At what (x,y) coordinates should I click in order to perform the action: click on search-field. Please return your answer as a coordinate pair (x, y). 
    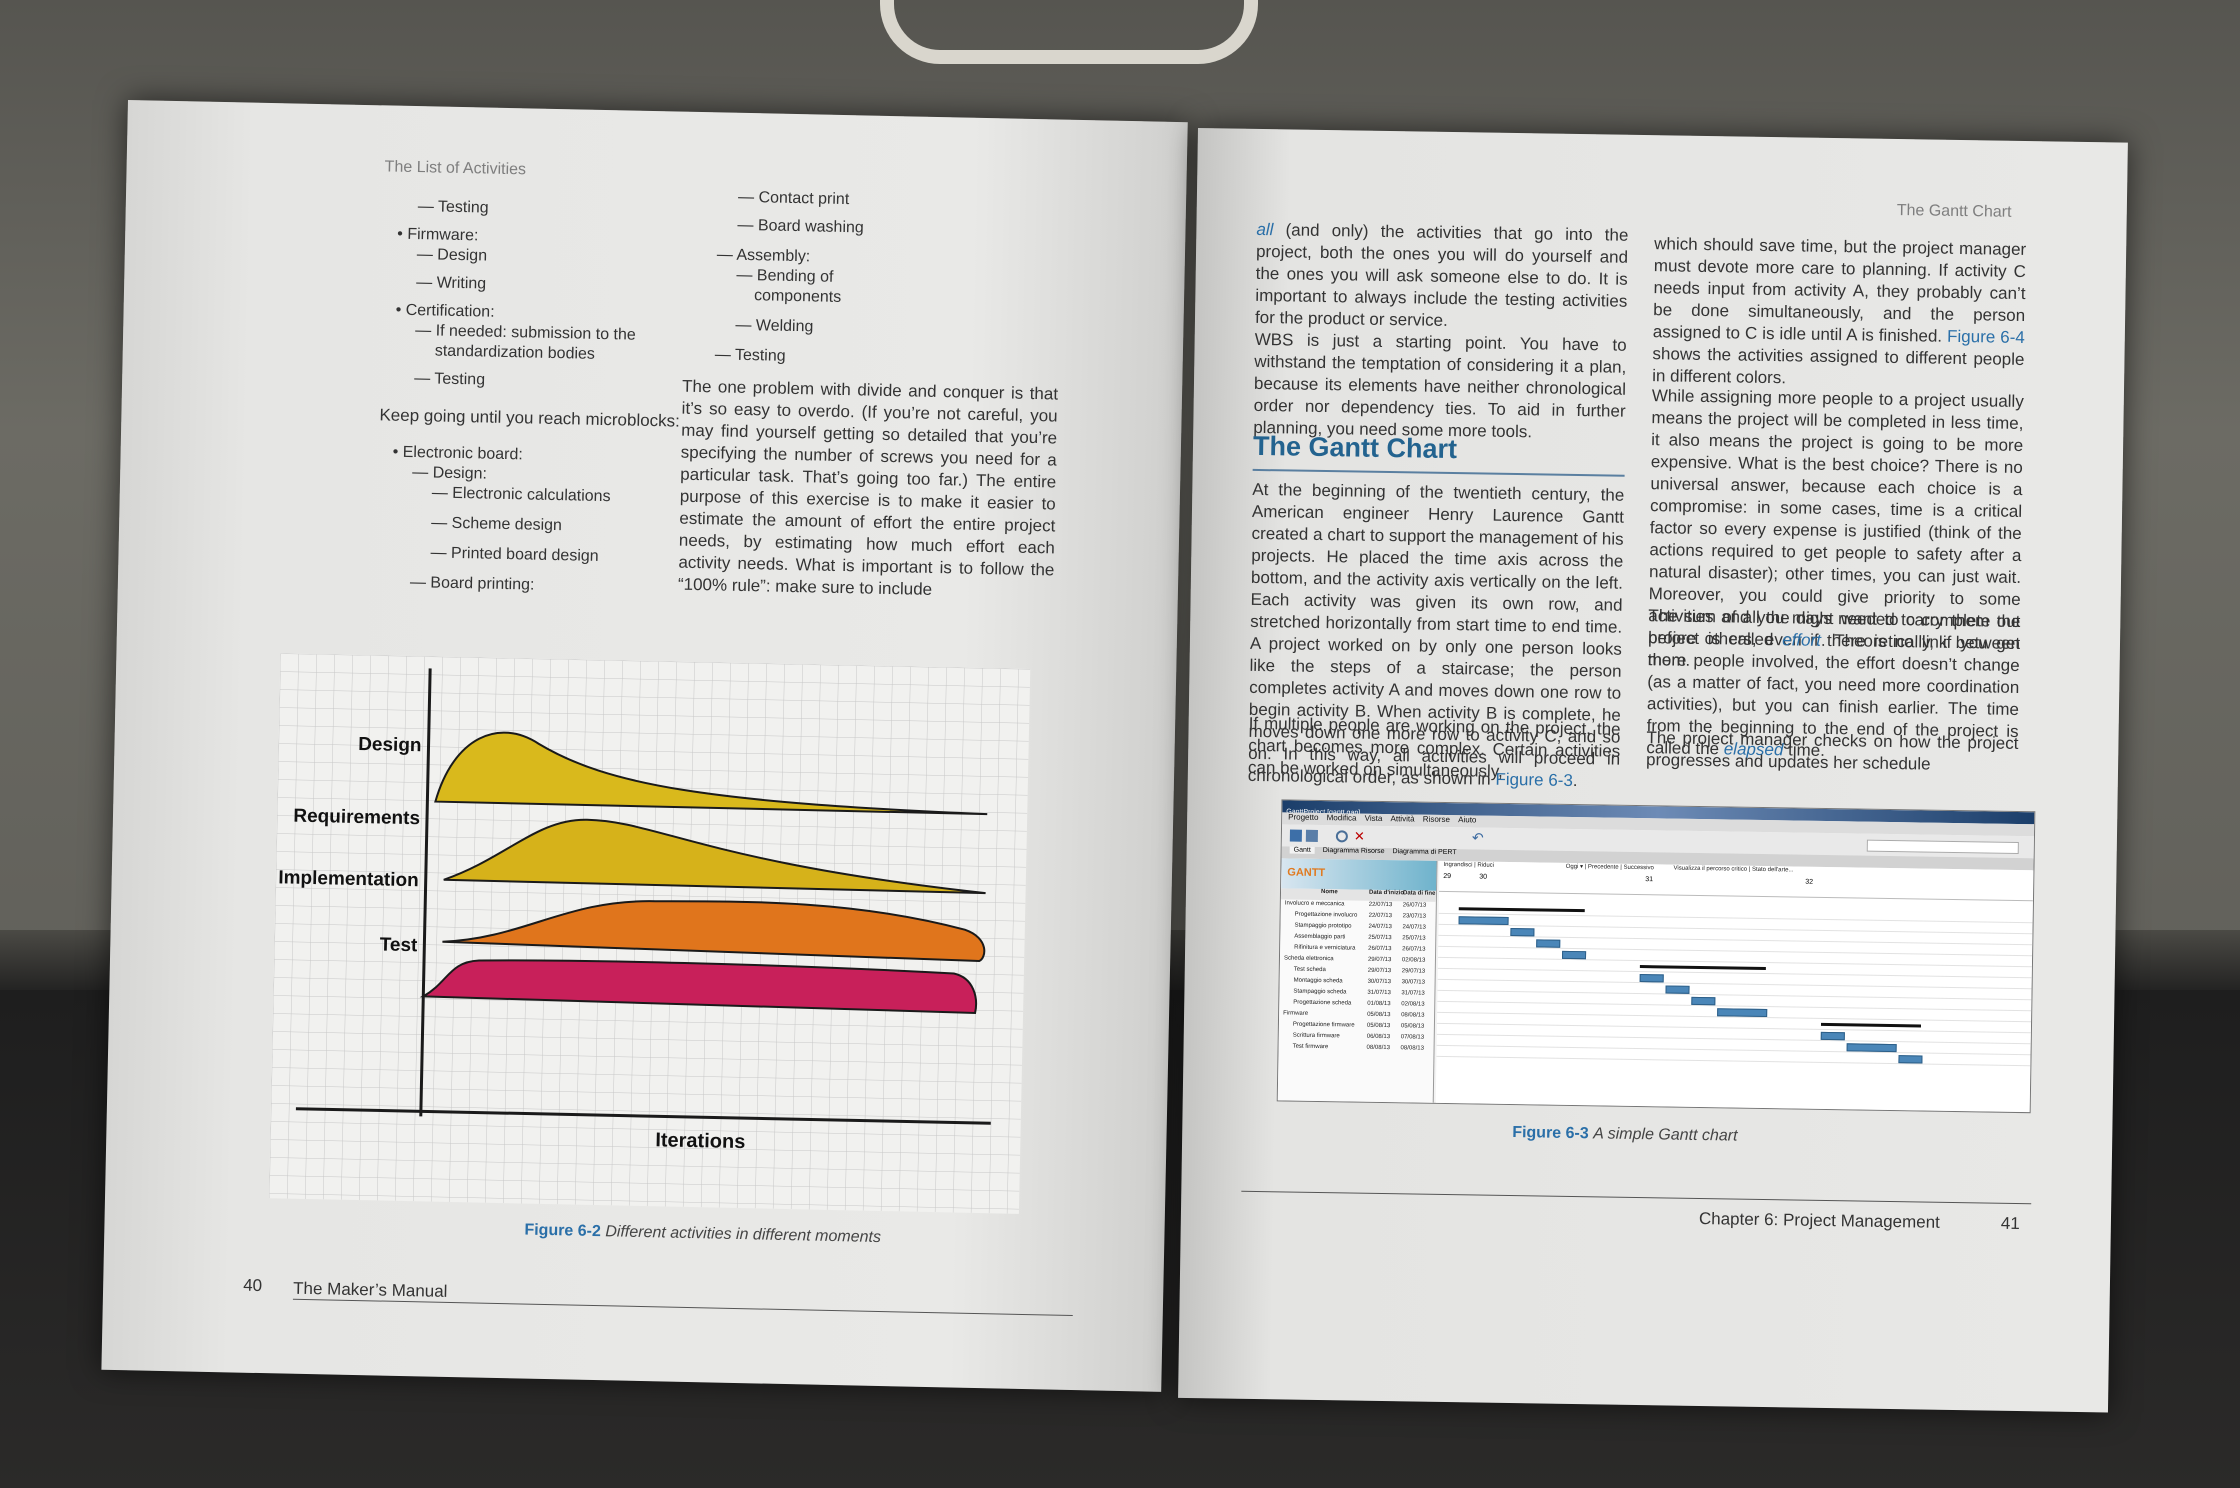
    Looking at the image, I should click on (1942, 846).